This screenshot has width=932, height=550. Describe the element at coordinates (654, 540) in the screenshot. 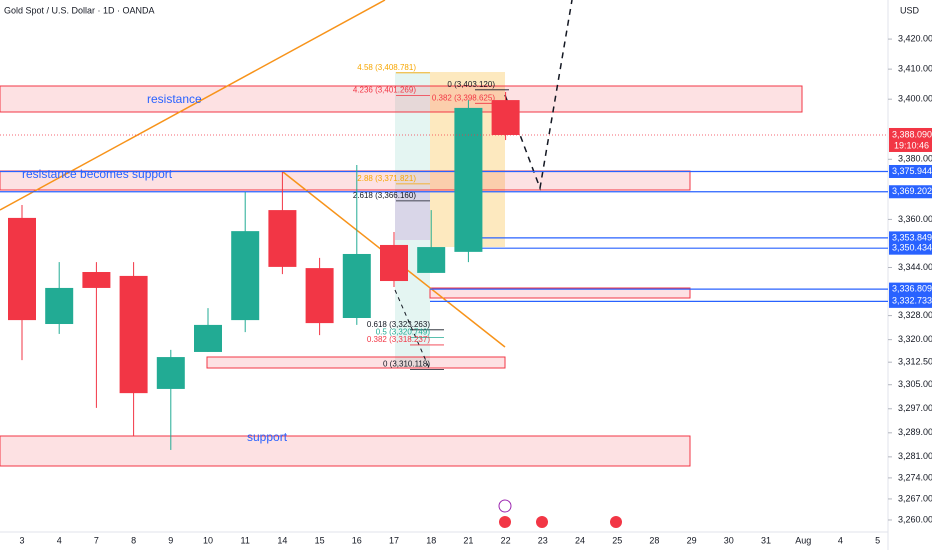

I see `x-tick-label: 28` at that location.